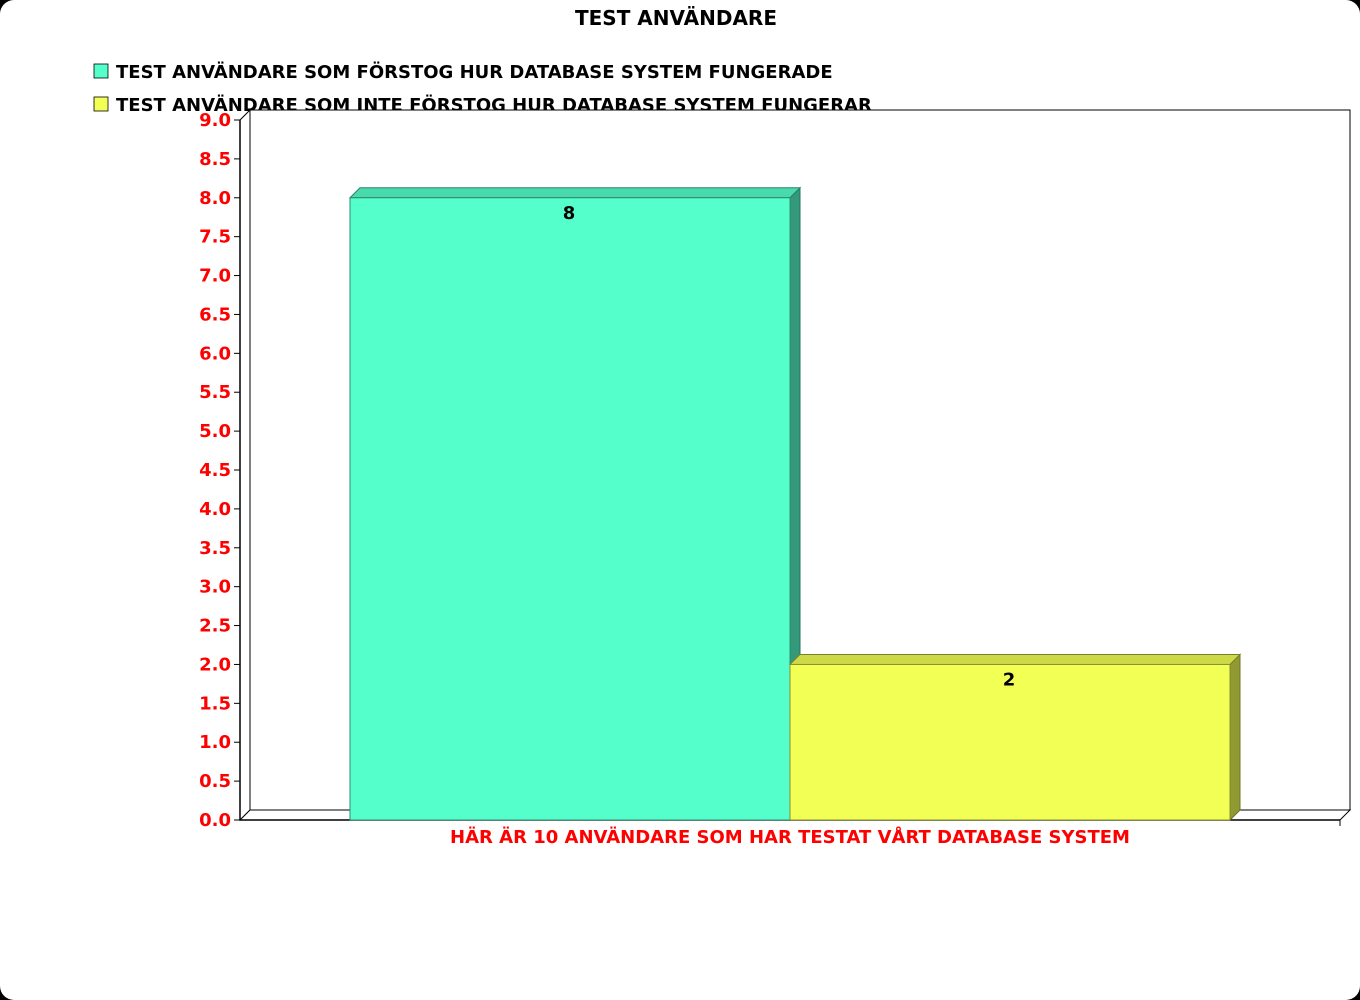 Image resolution: width=1360 pixels, height=1000 pixels. Describe the element at coordinates (215, 237) in the screenshot. I see `y-tick-label: 7.5` at that location.